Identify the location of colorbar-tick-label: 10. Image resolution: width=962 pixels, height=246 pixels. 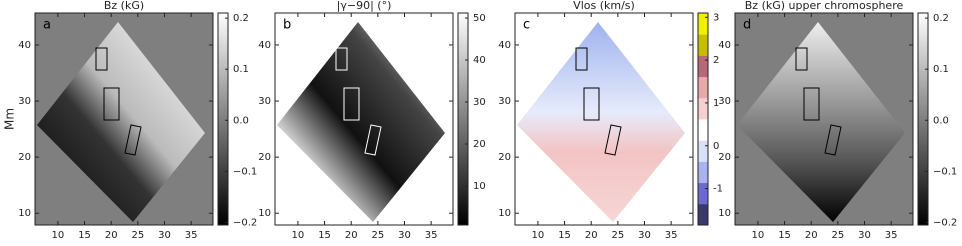
(479, 186).